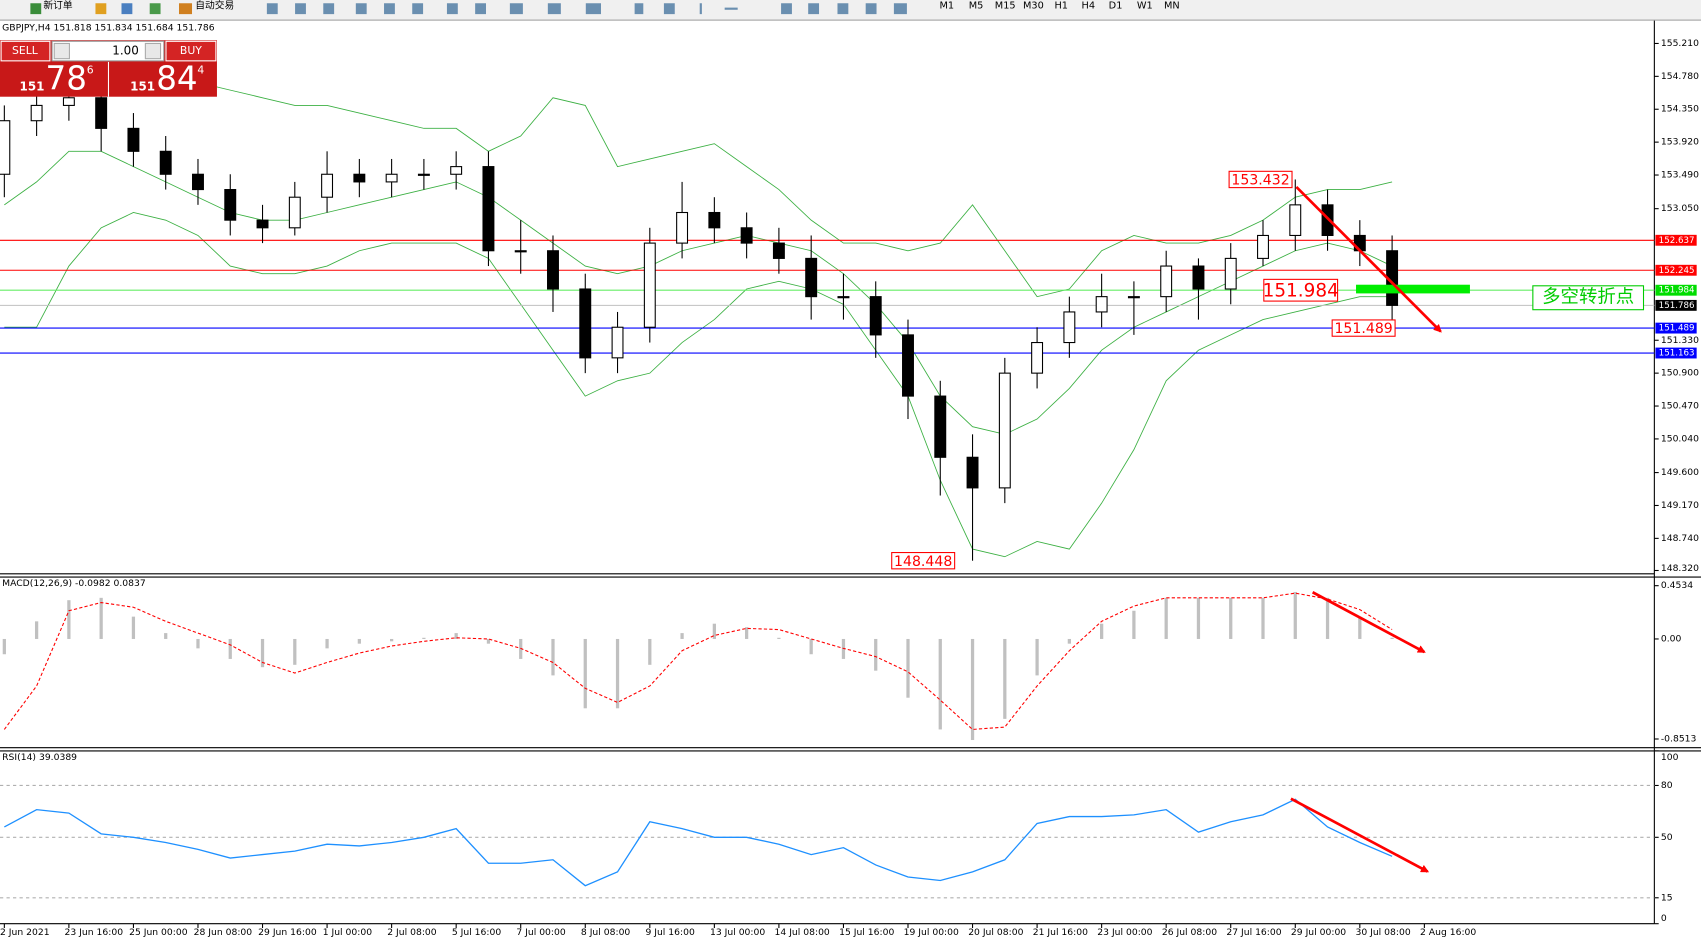  I want to click on turning-zone, so click(1413, 289).